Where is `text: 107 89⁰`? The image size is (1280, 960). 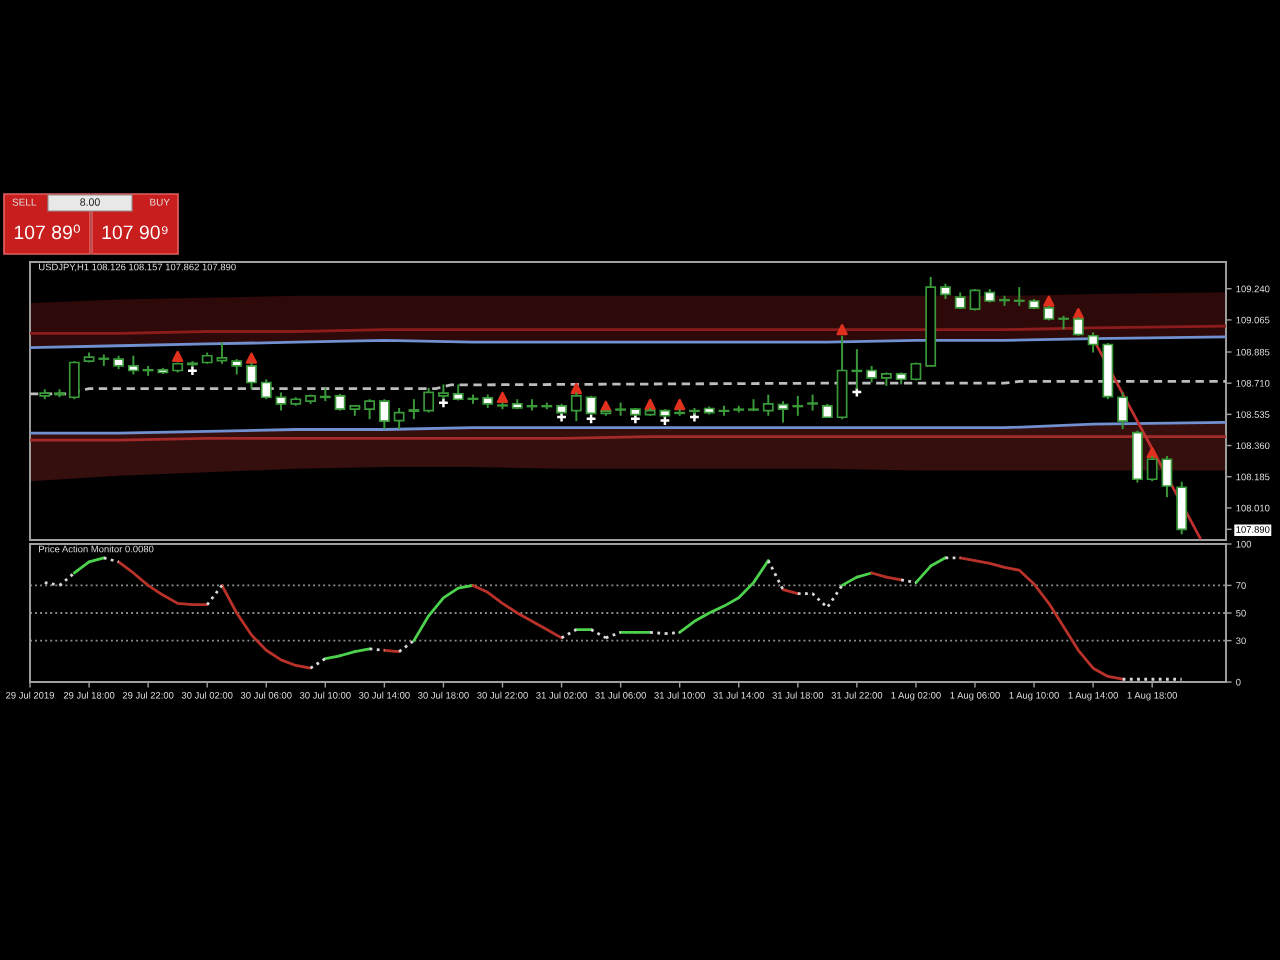
text: 107 89⁰ is located at coordinates (47, 232).